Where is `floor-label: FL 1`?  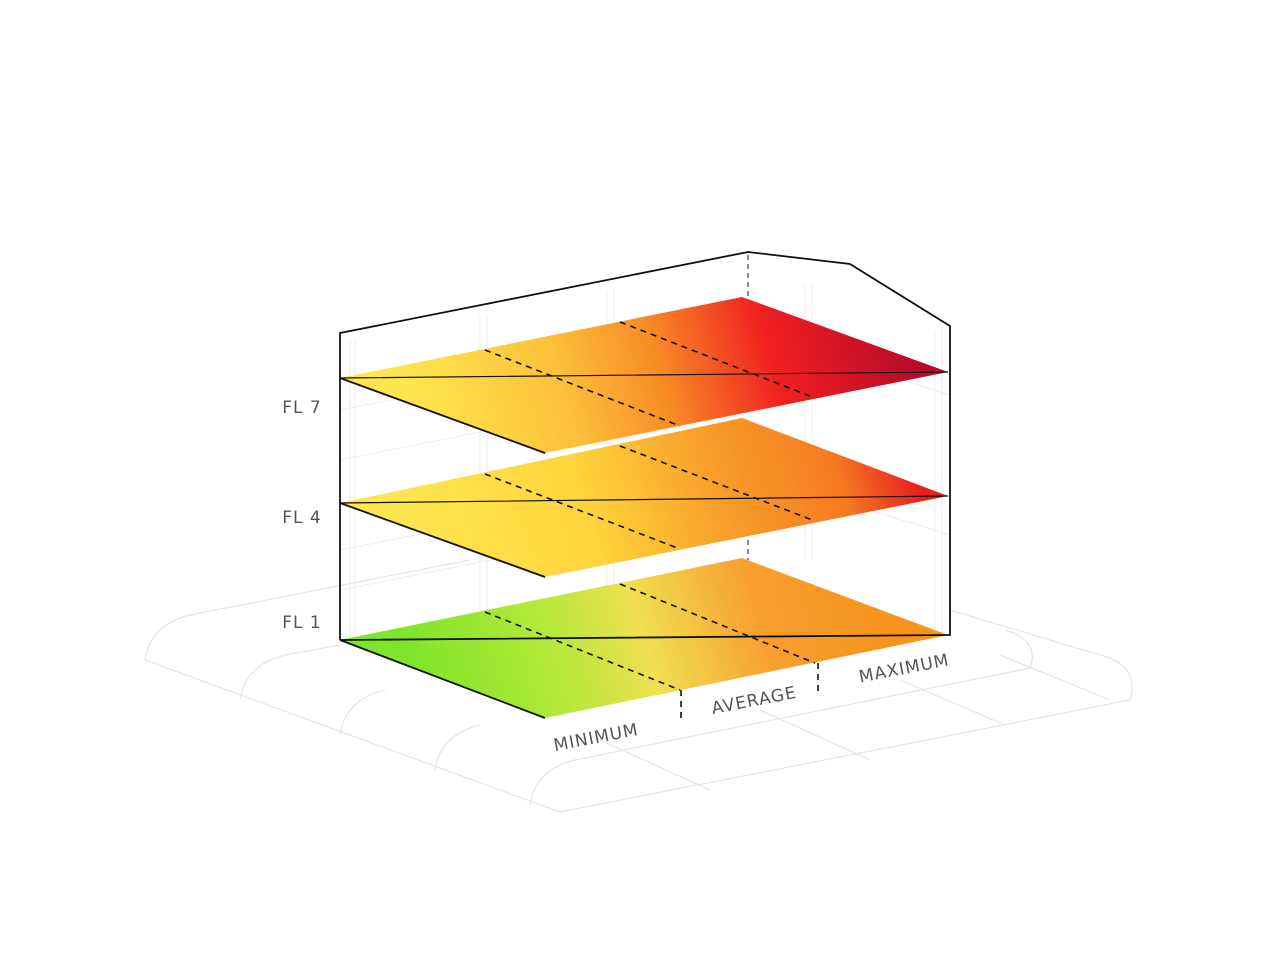
floor-label: FL 1 is located at coordinates (301, 623).